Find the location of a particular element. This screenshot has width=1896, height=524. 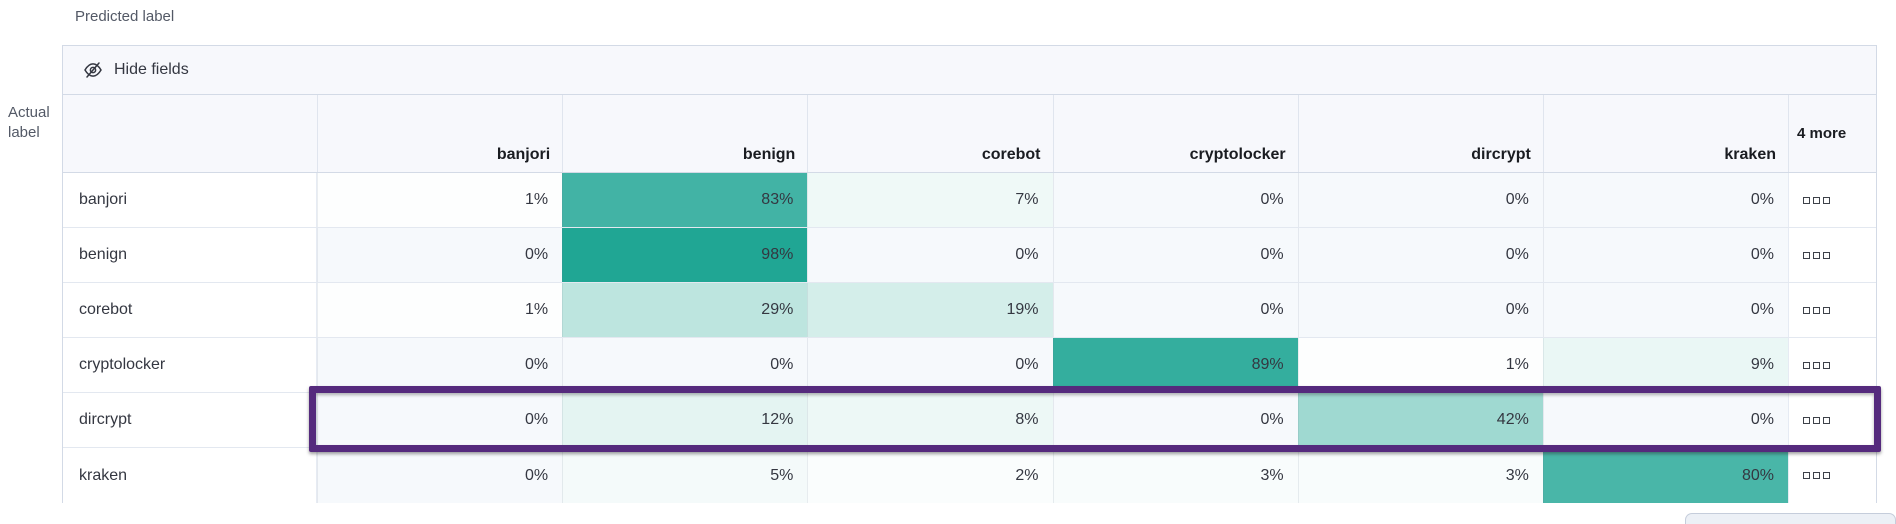

matrix-cell-kraken-dircrypt: 3% is located at coordinates (1420, 475).